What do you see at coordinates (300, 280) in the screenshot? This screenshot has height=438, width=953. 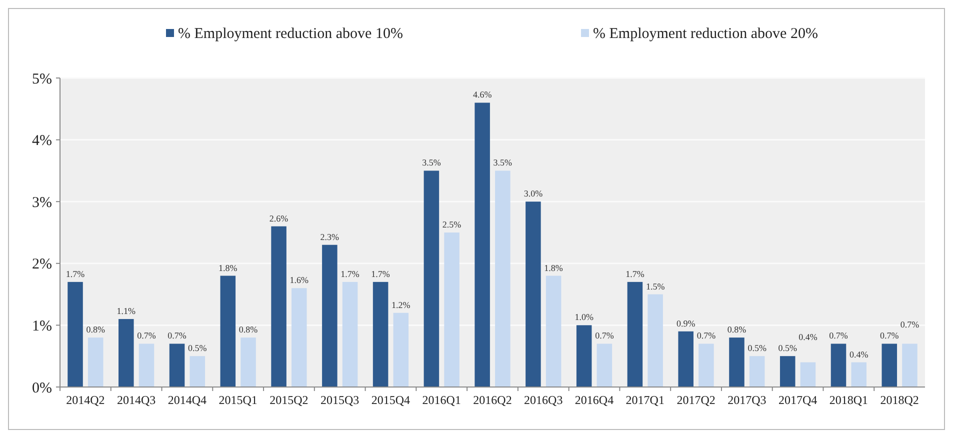 I see `data-label: 1.6%` at bounding box center [300, 280].